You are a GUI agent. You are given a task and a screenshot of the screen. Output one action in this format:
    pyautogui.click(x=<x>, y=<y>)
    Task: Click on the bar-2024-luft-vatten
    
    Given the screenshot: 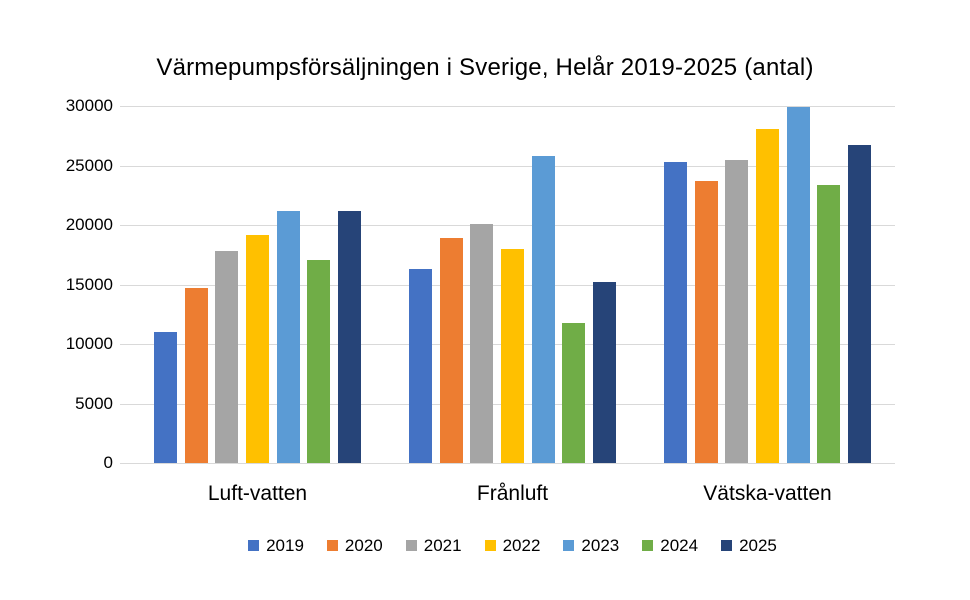 What is the action you would take?
    pyautogui.click(x=319, y=361)
    